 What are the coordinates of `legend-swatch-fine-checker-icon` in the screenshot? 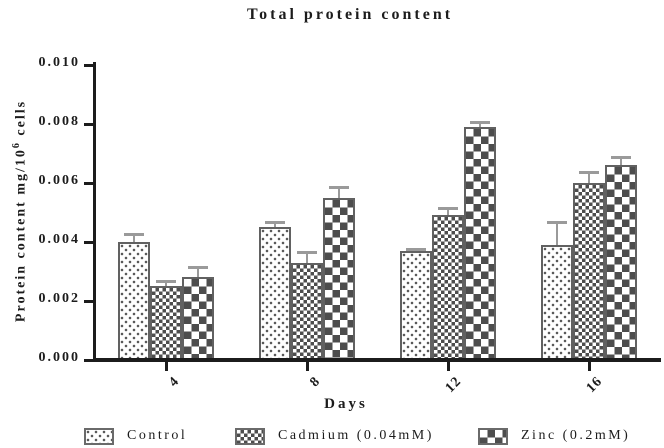 It's located at (250, 436).